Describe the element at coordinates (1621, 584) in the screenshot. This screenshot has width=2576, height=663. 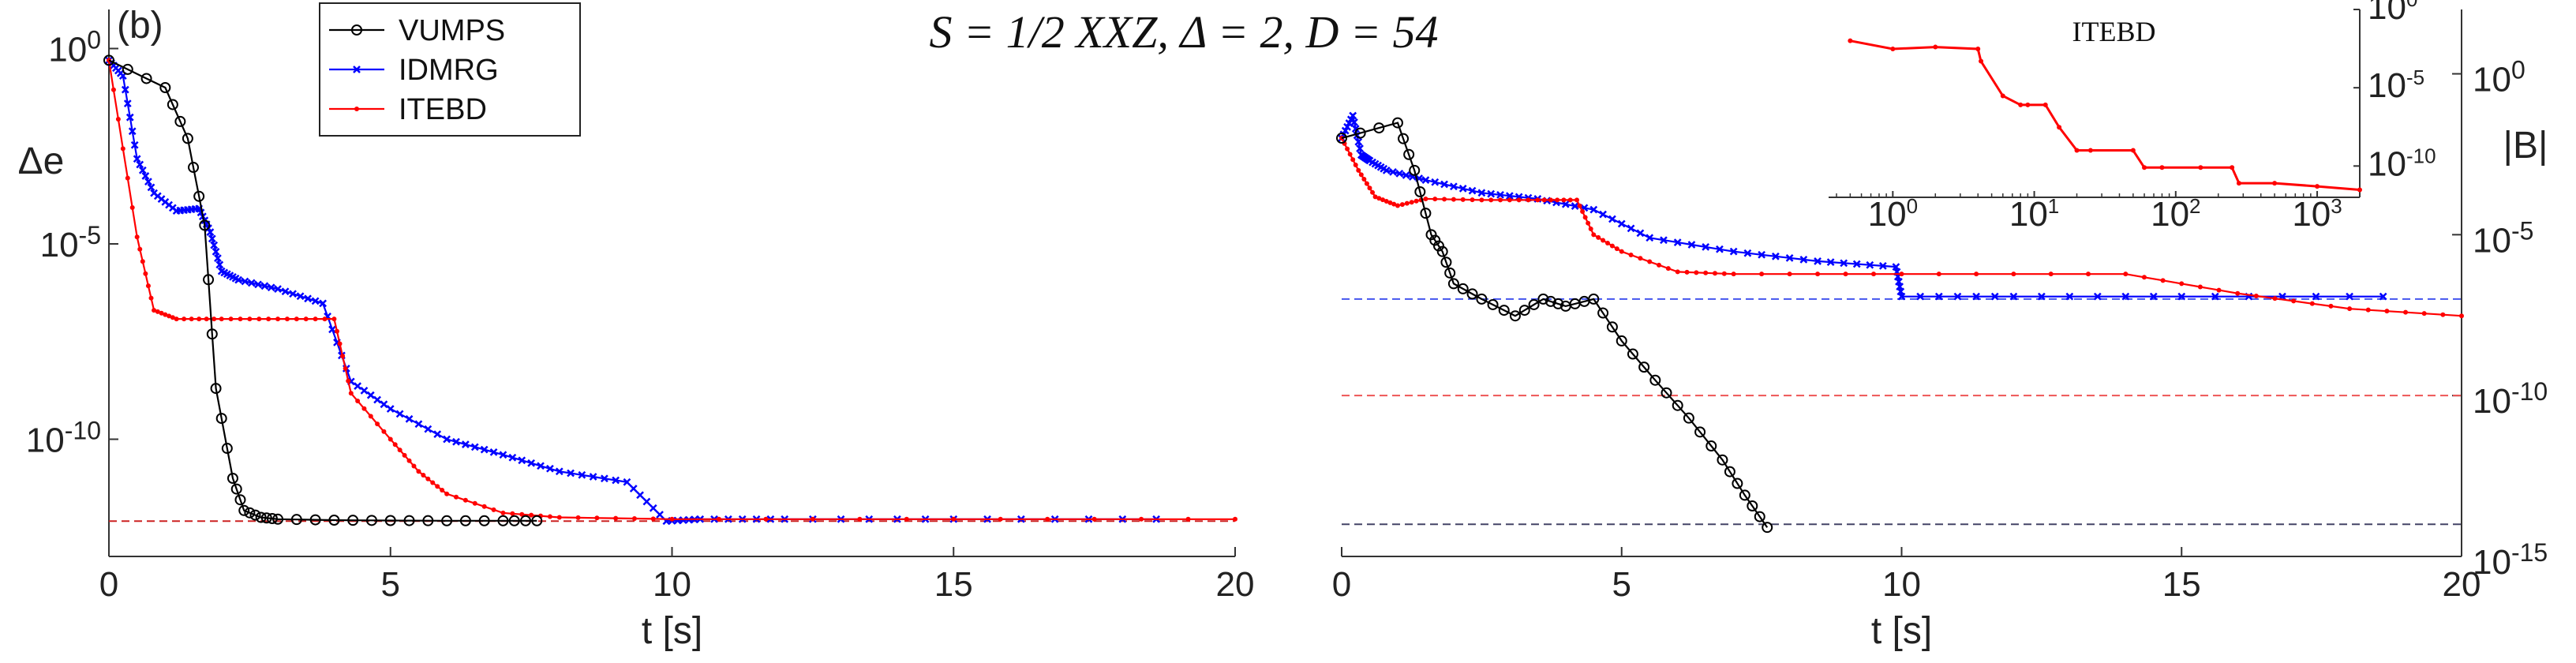
I see `x-tick-label: 5` at that location.